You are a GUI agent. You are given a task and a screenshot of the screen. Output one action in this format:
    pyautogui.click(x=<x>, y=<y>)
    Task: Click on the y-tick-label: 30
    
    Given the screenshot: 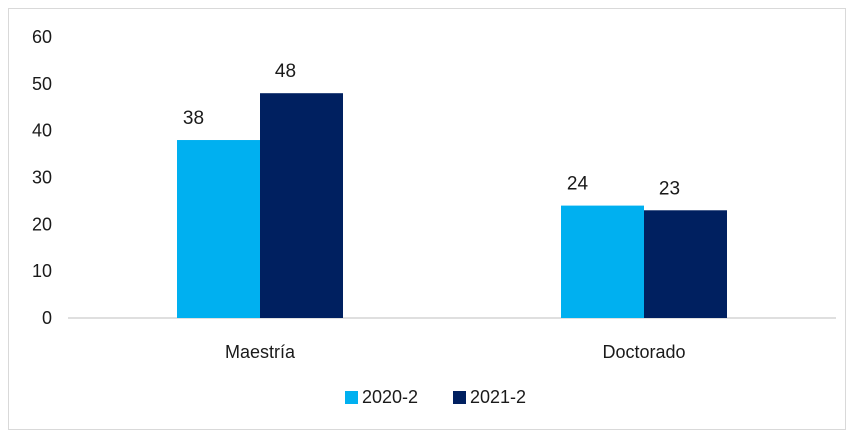 What is the action you would take?
    pyautogui.click(x=42, y=178)
    